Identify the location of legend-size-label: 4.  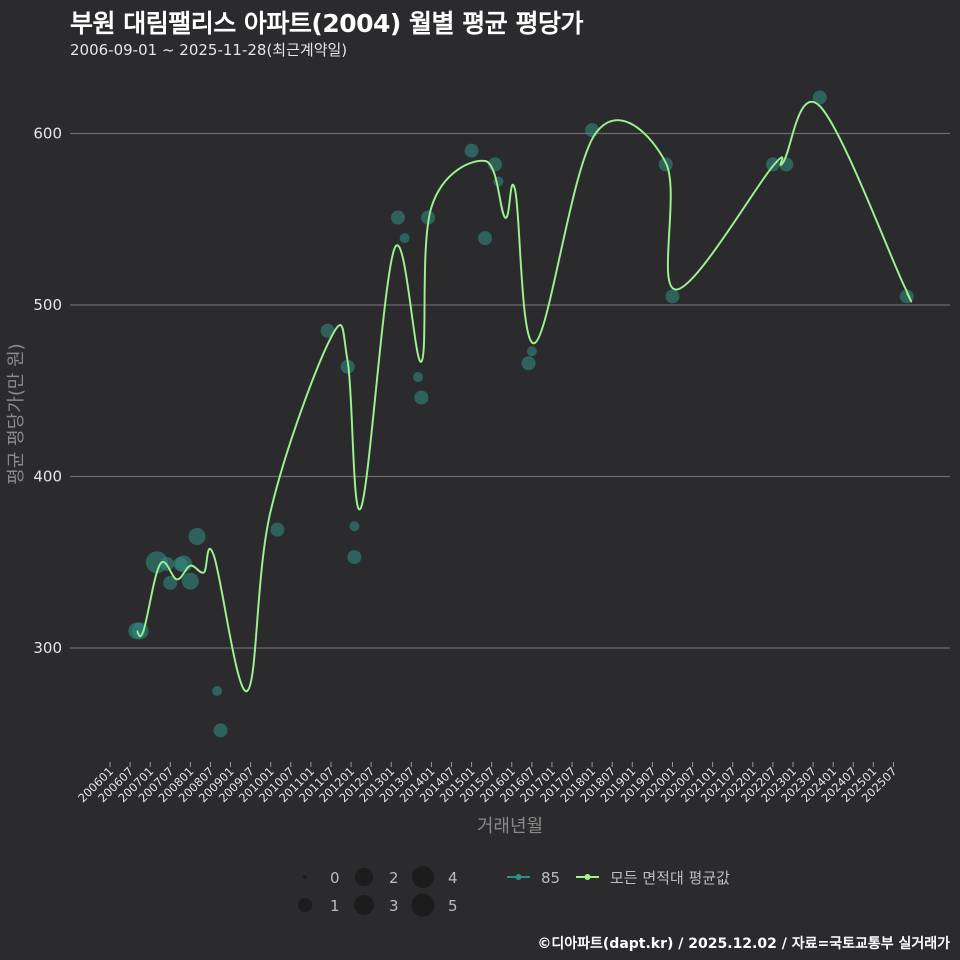
(453, 878).